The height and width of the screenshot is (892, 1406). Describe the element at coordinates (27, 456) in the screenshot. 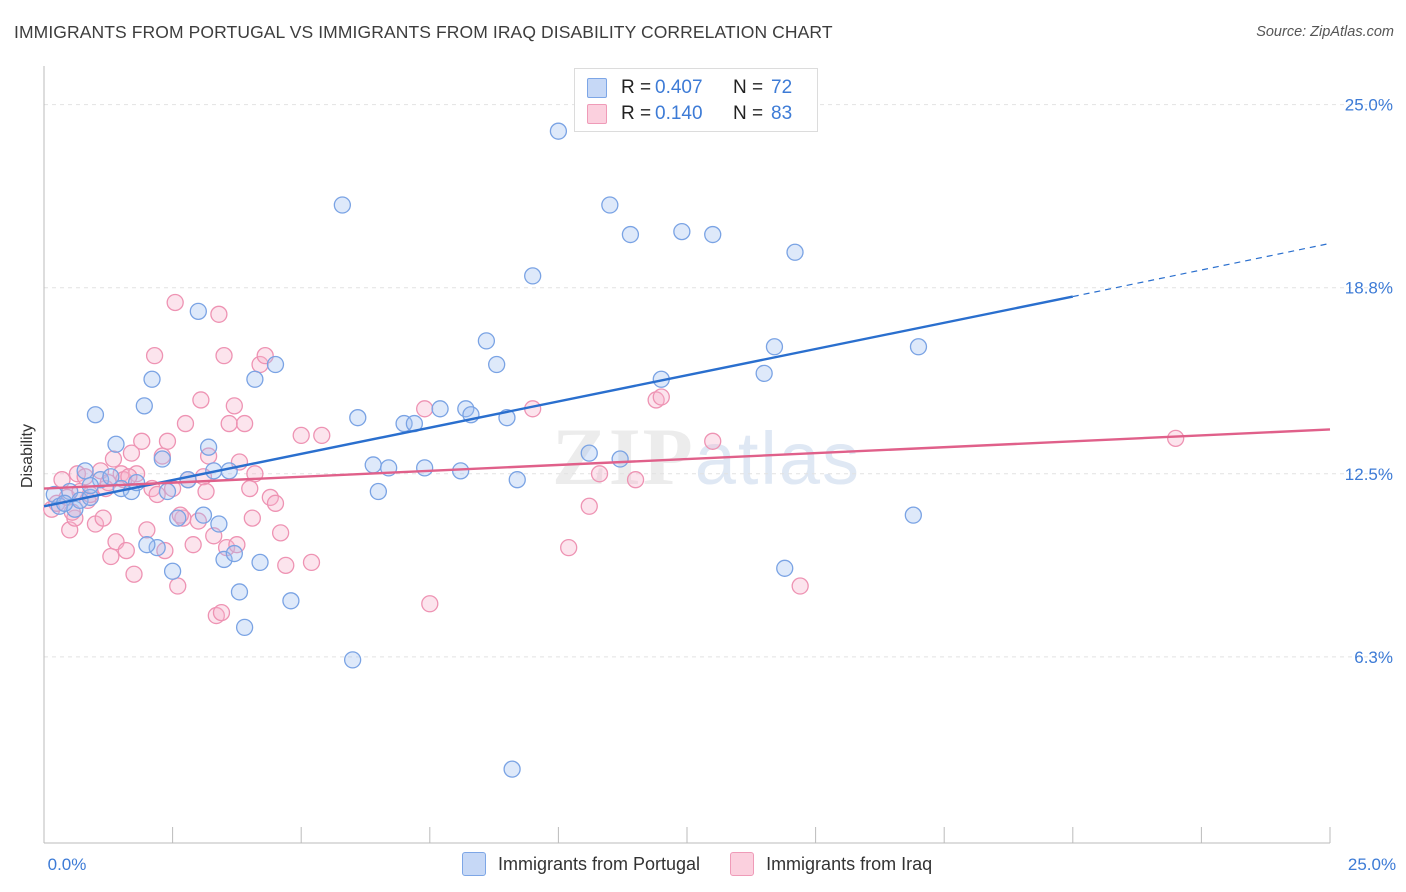

I see `y-axis-label: Disability` at that location.